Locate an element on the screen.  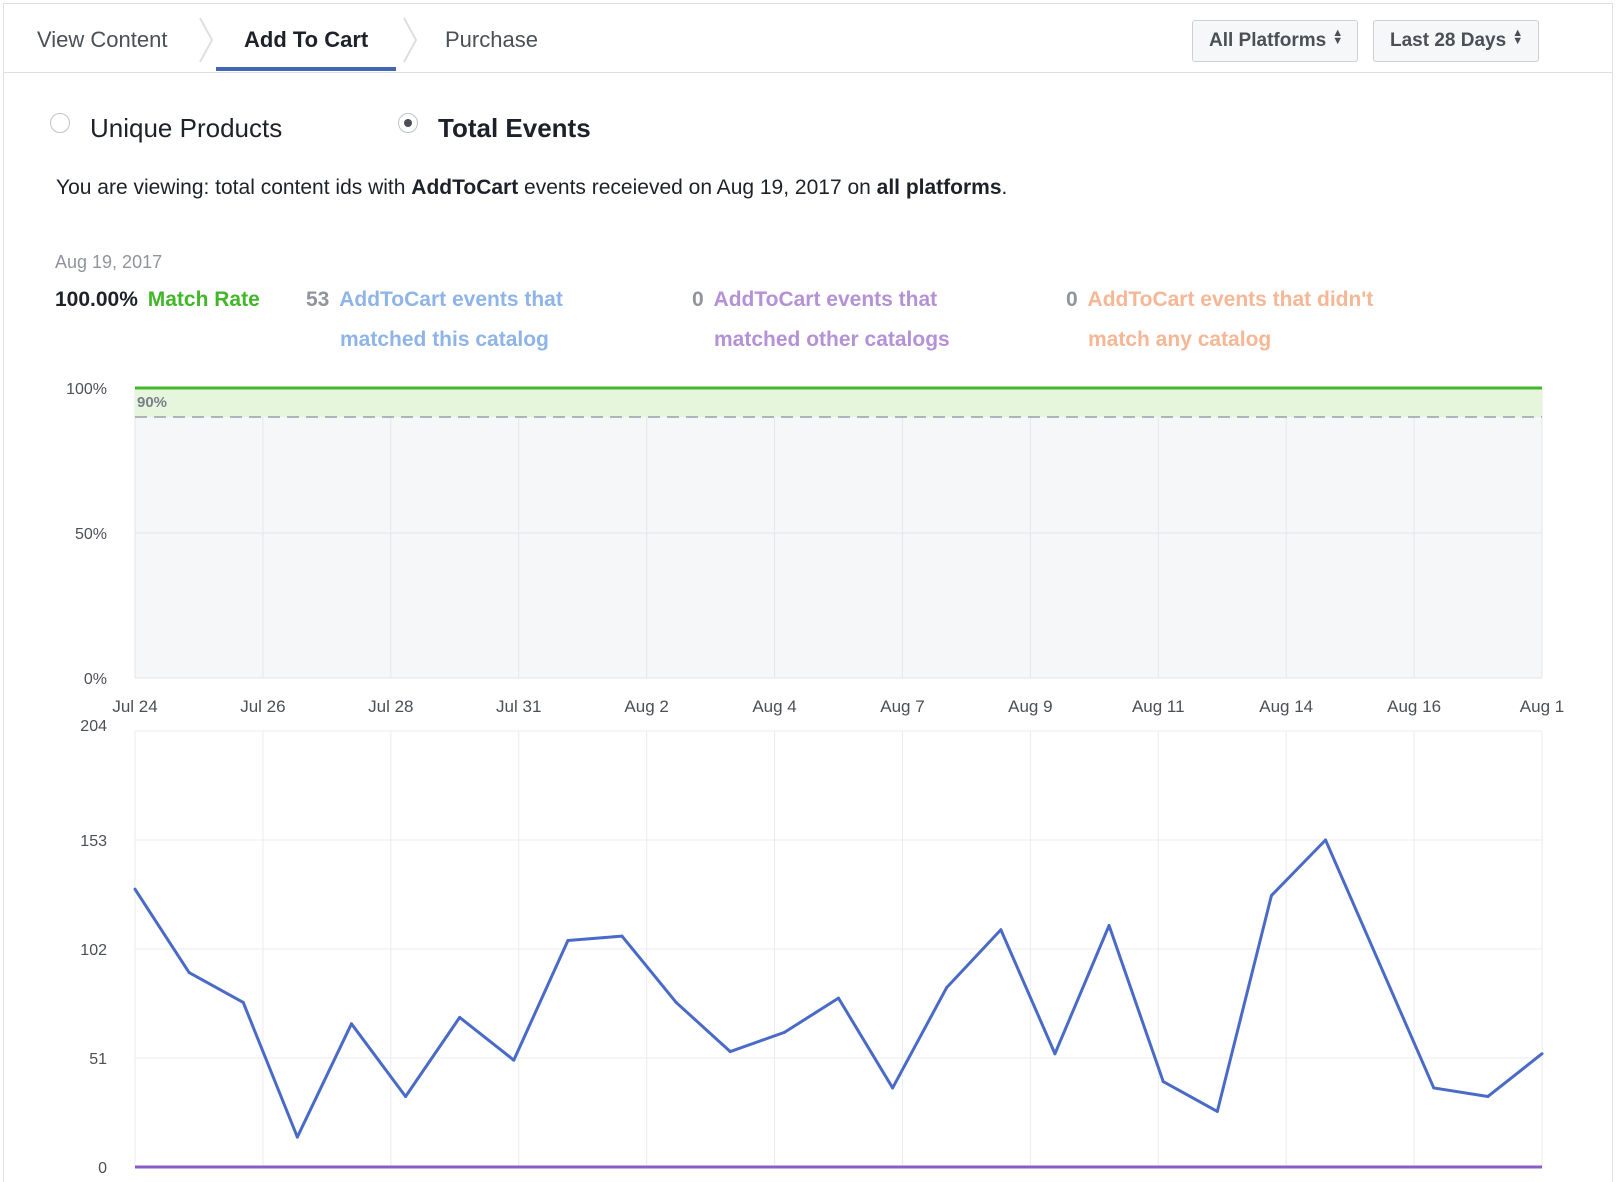
x-tick-label: Aug 1 is located at coordinates (1542, 706).